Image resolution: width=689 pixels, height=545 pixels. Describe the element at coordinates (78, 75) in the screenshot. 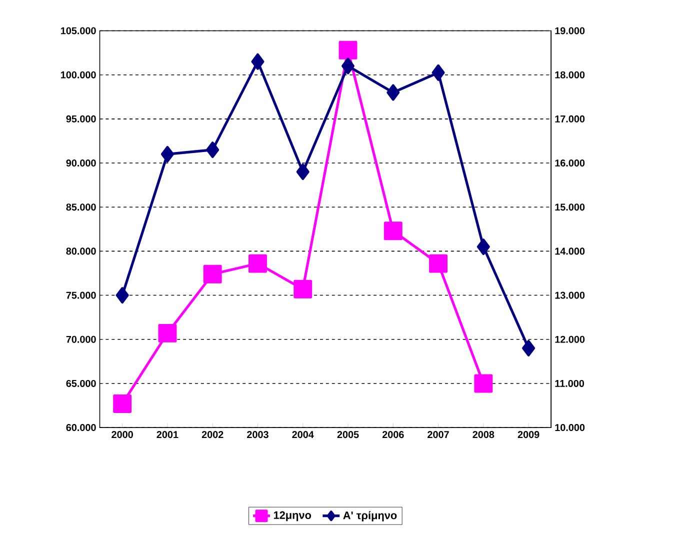

I see `y-tick-label: 100.000` at that location.